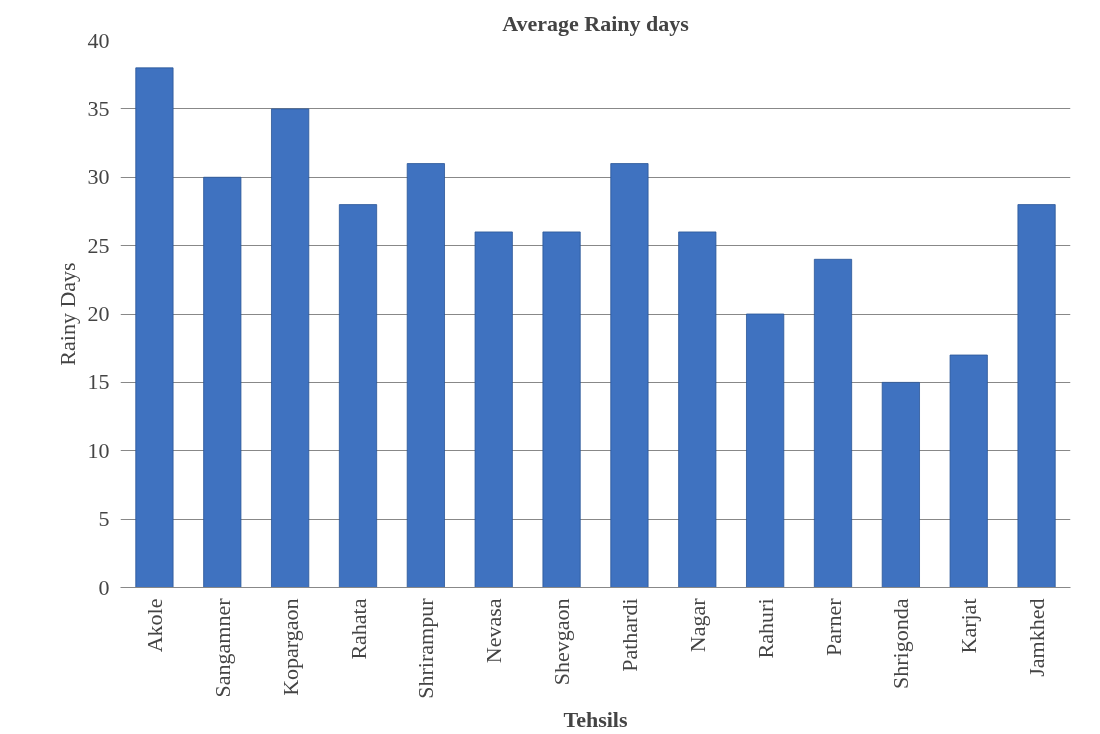 The height and width of the screenshot is (734, 1100). Describe the element at coordinates (222, 647) in the screenshot. I see `x-tick-label: Sangamner` at that location.